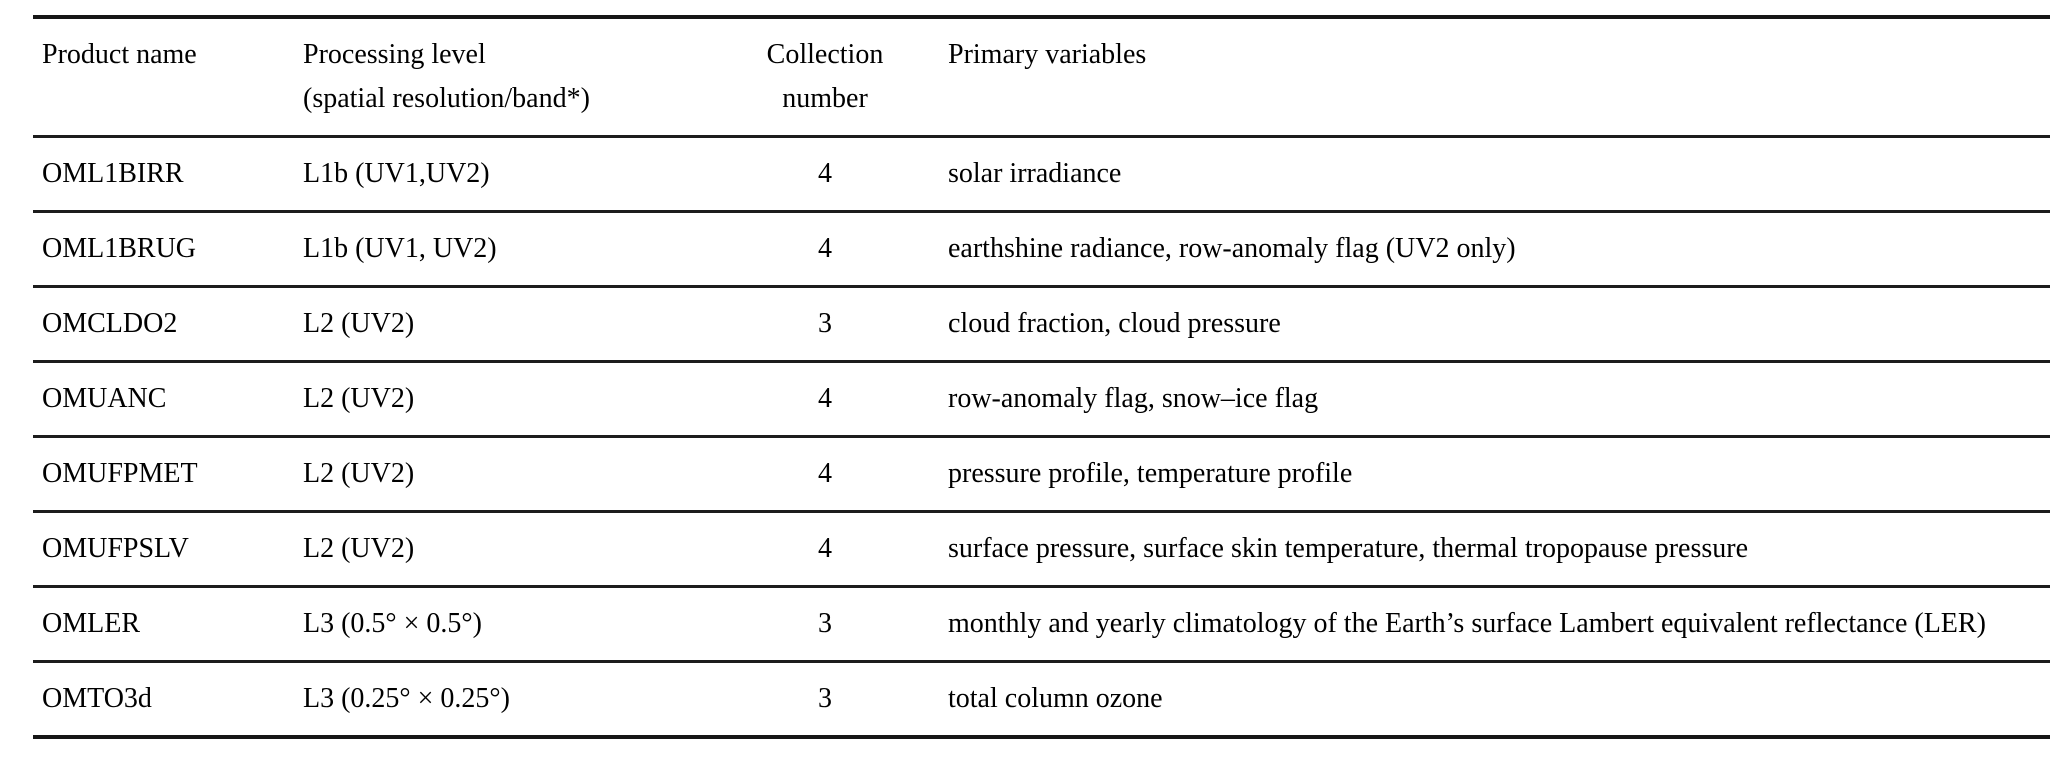  What do you see at coordinates (1055, 698) in the screenshot?
I see `primary-variables-cell: total column ozone` at bounding box center [1055, 698].